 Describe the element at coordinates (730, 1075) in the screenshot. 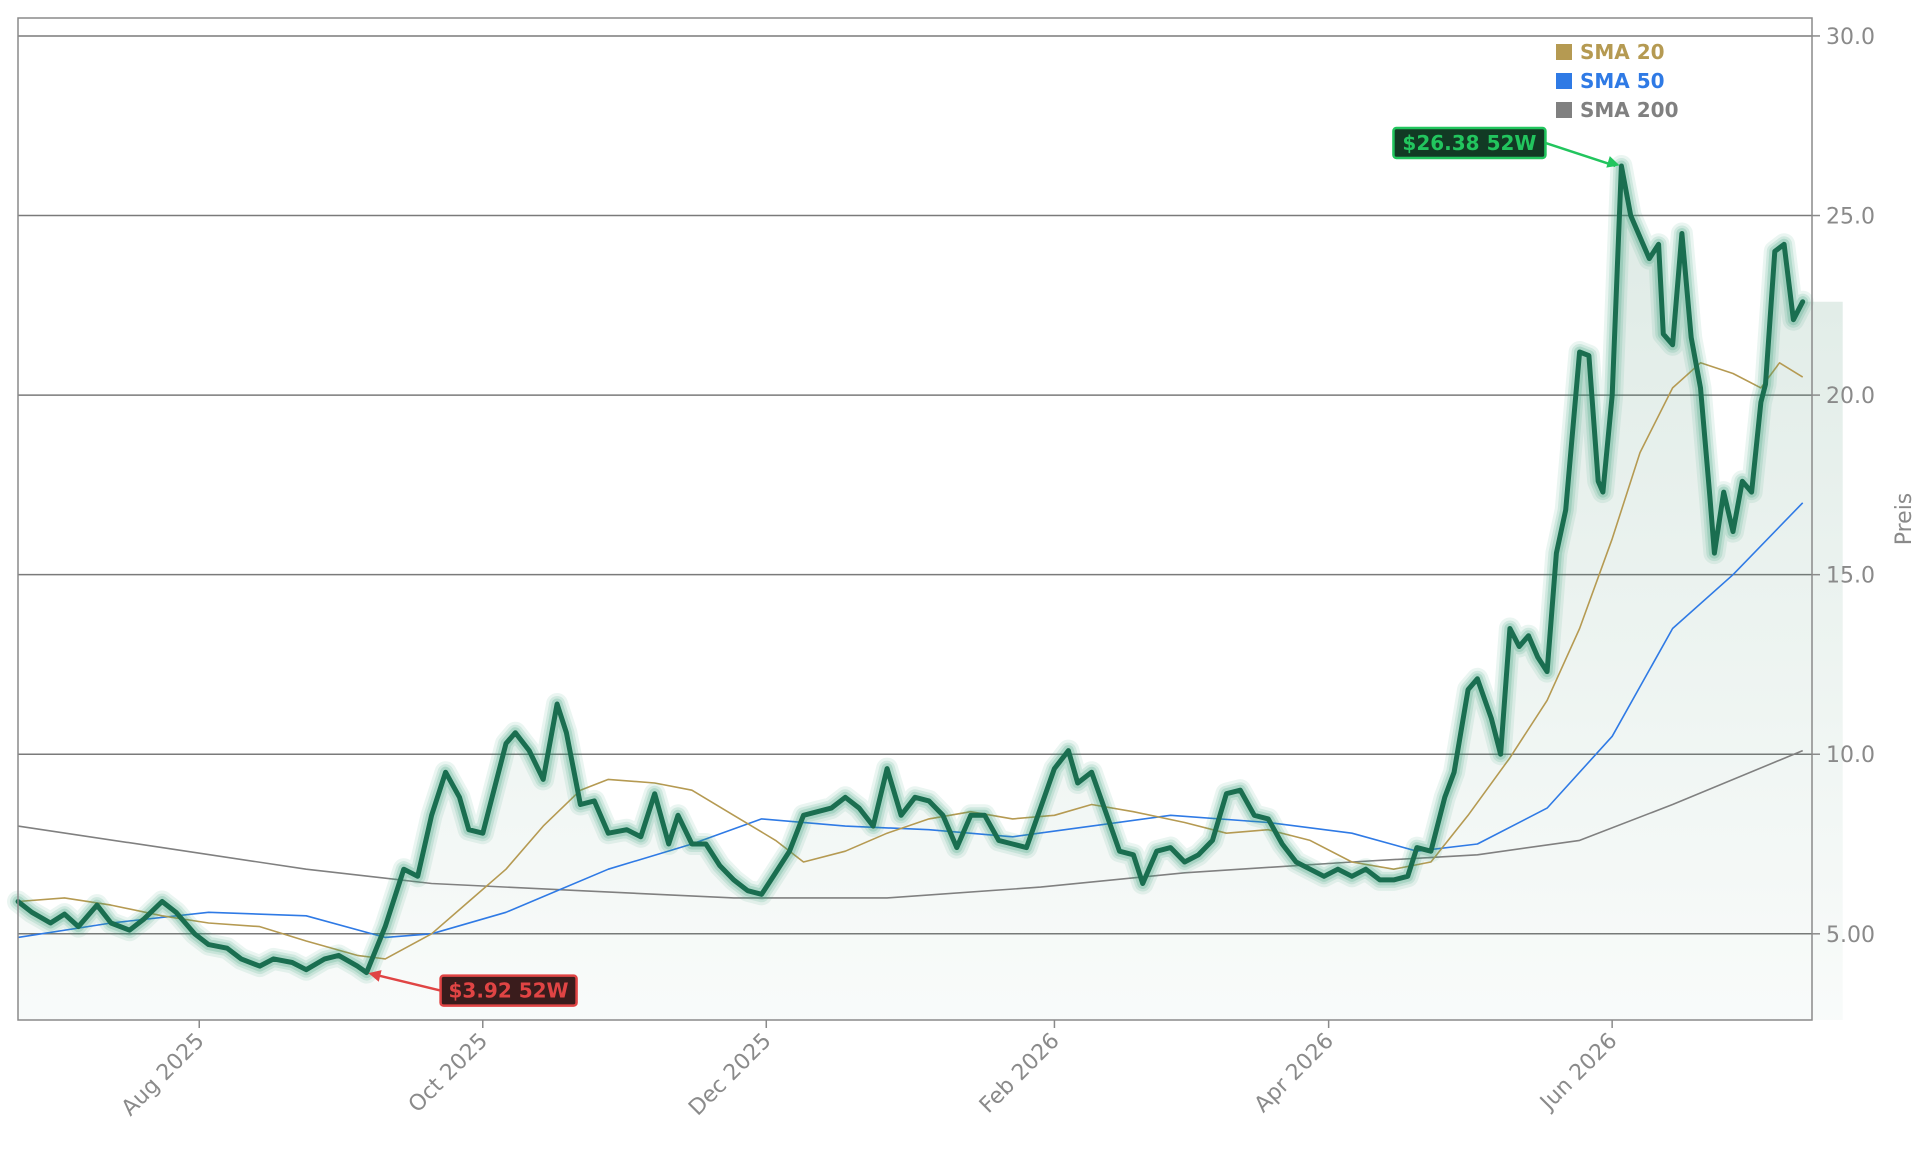

I see `x-tick-label: Dec 2025` at that location.